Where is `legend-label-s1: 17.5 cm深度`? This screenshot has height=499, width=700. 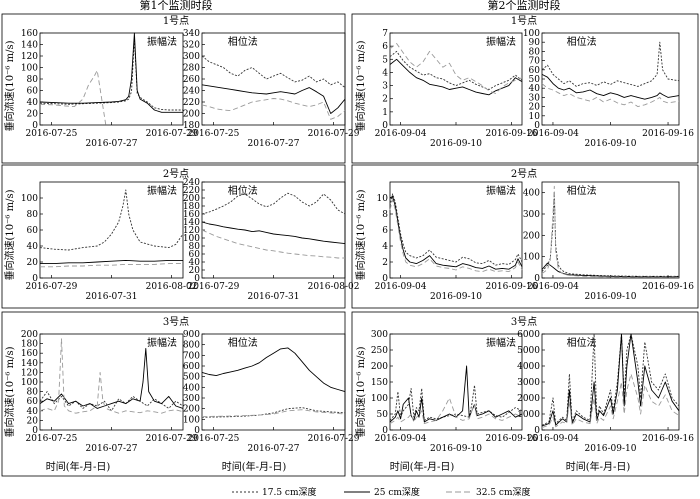
legend-label-s1: 17.5 cm深度 is located at coordinates (289, 492).